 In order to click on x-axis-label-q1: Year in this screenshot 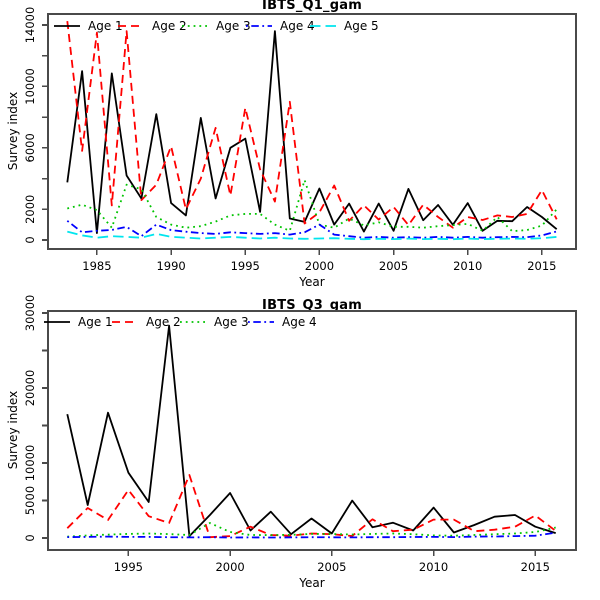, I will do `click(312, 282)`.